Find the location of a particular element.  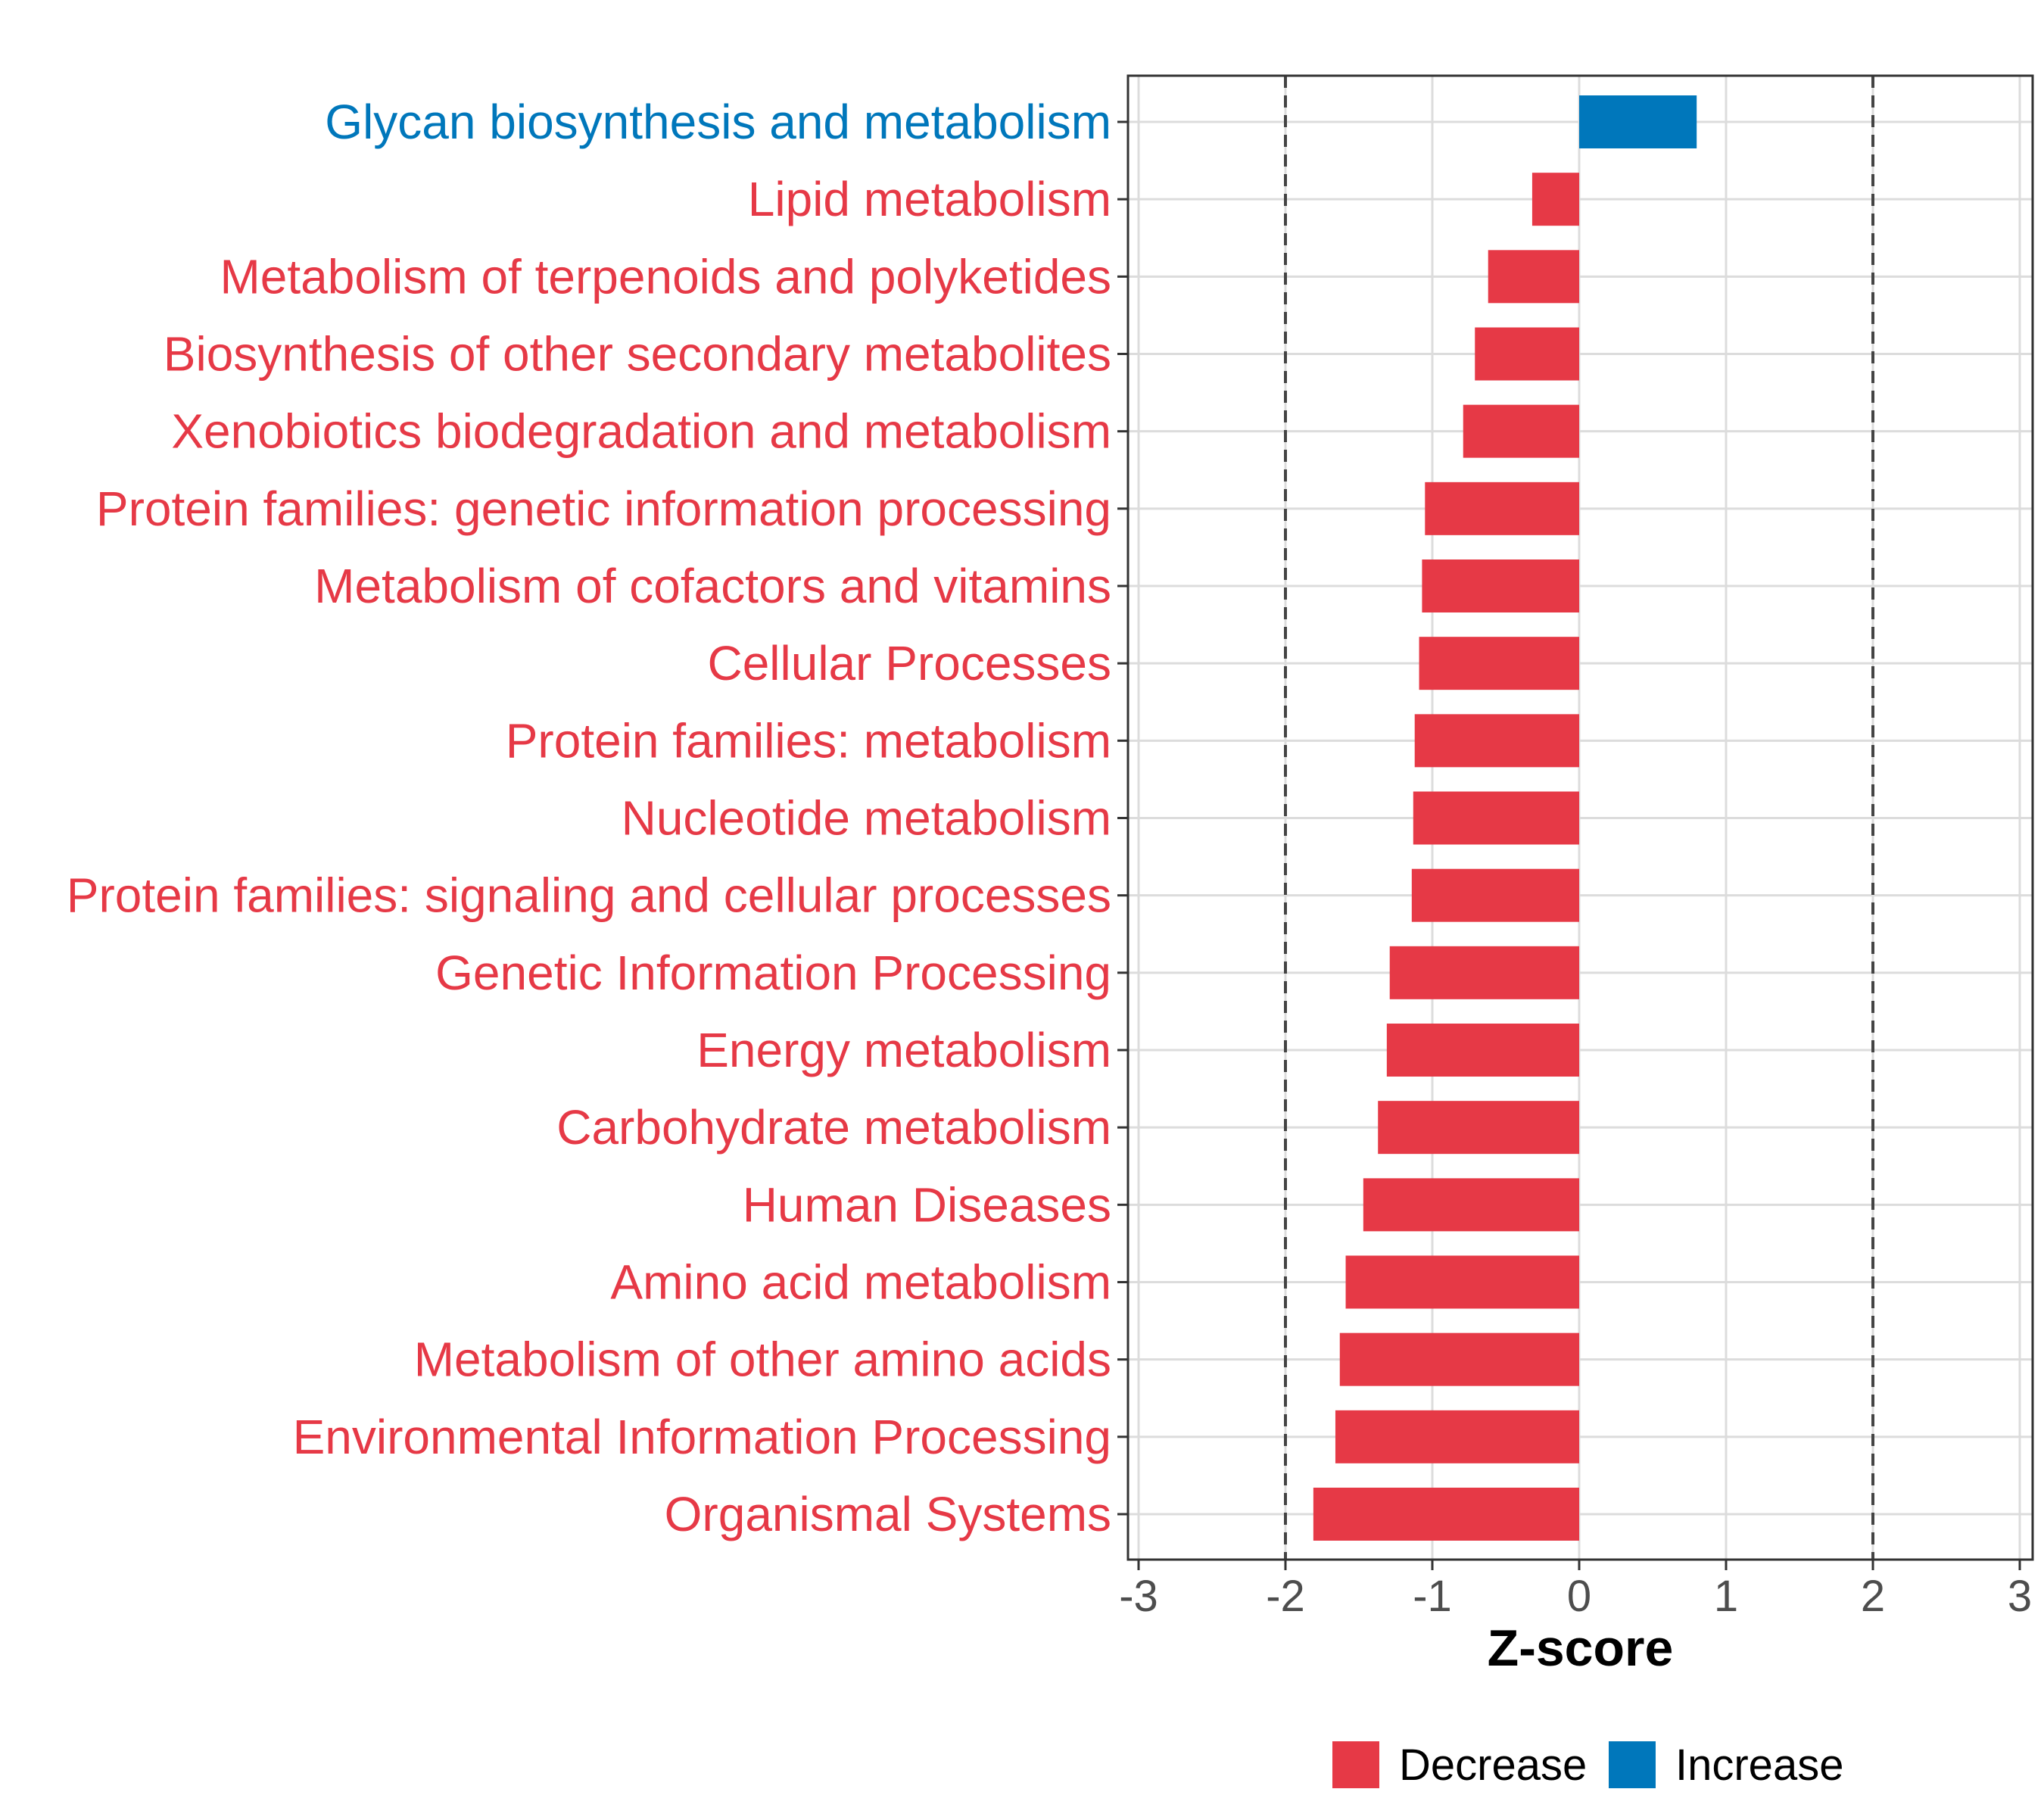

legend-label-increase: Increase is located at coordinates (1759, 1765).